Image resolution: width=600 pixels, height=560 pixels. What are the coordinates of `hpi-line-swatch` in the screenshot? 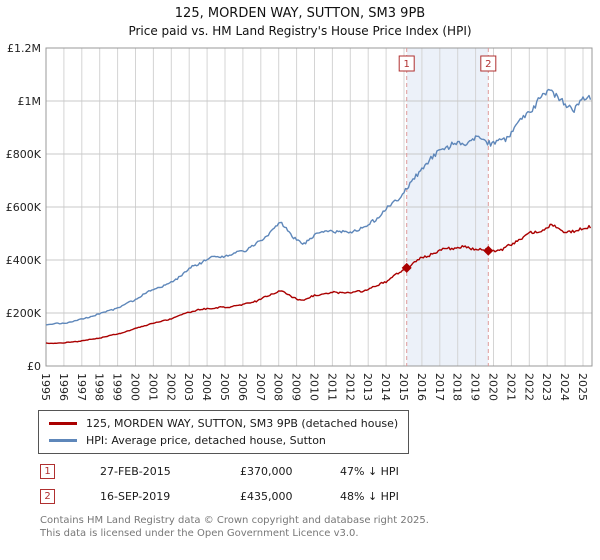 It's located at (63, 440).